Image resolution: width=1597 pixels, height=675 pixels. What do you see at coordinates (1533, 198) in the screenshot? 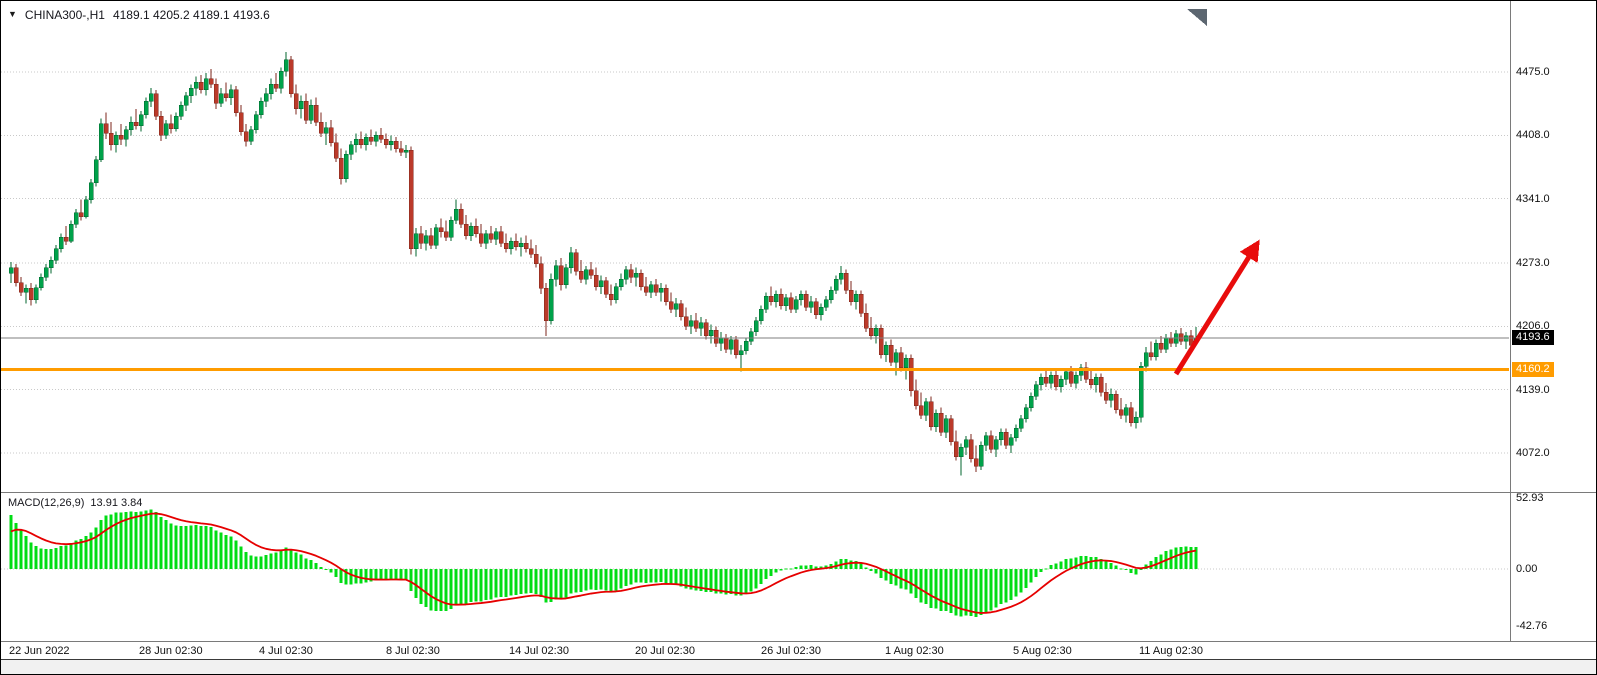
I see `price-tick-label: 4341.0` at bounding box center [1533, 198].